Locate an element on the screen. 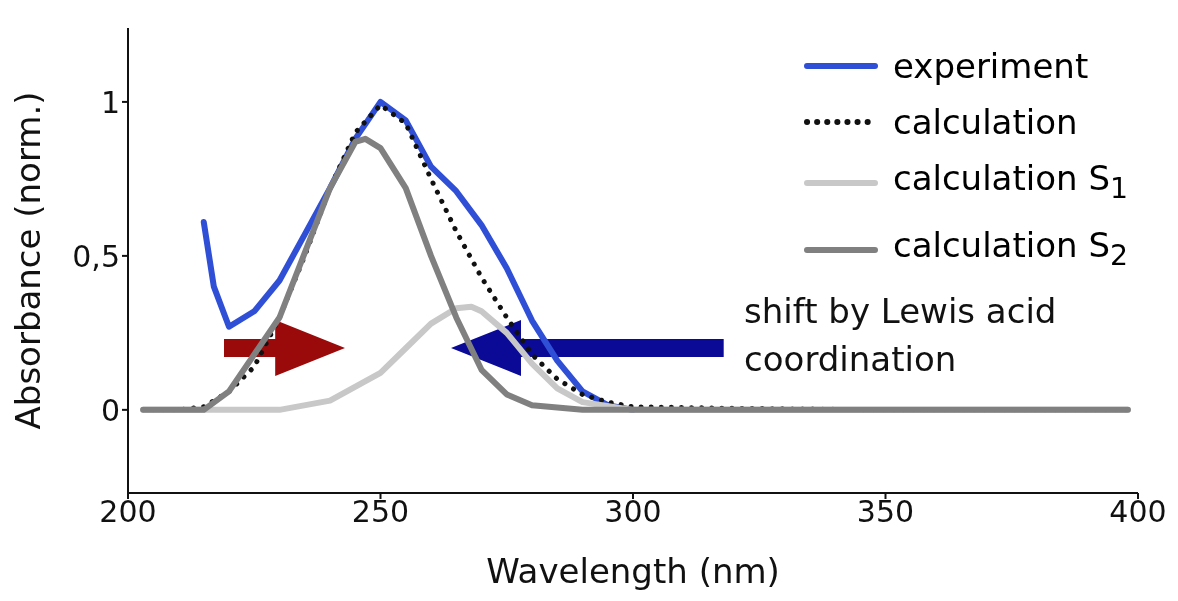  x-tick-label: 400 is located at coordinates (1138, 512).